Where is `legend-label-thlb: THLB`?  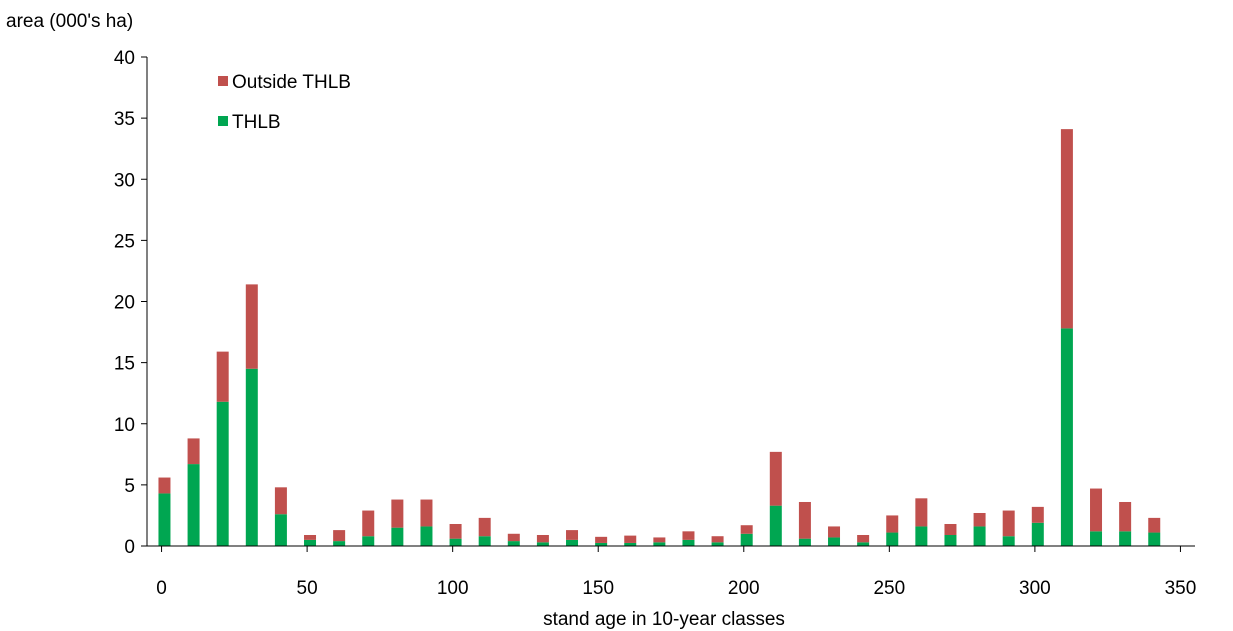 legend-label-thlb: THLB is located at coordinates (256, 122).